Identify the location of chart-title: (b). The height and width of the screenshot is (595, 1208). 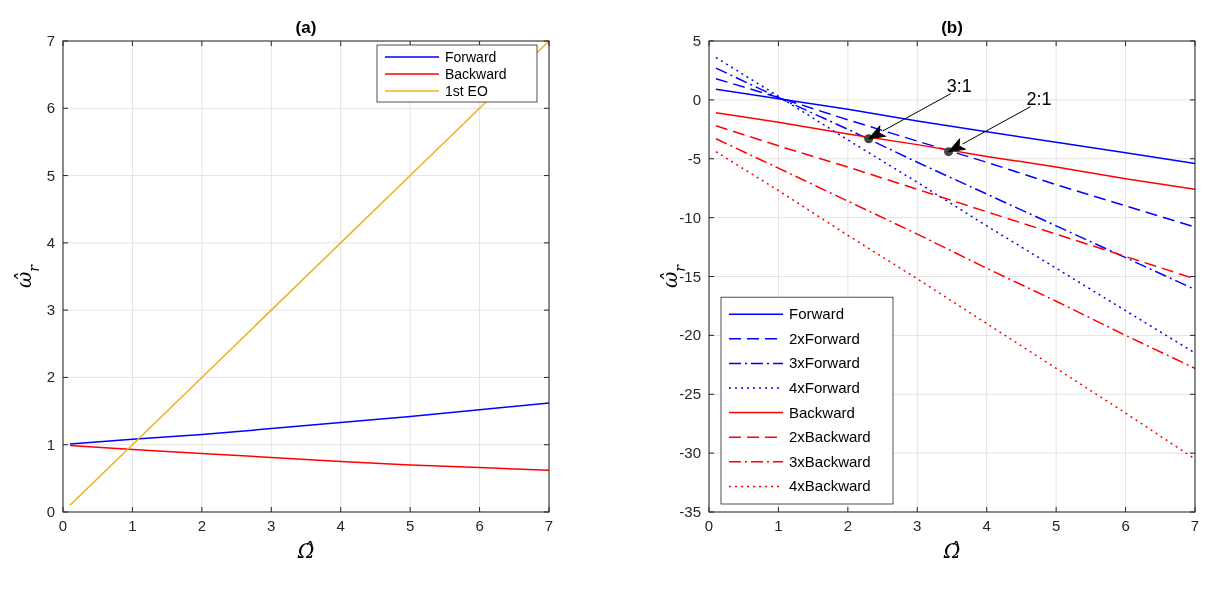
(952, 27).